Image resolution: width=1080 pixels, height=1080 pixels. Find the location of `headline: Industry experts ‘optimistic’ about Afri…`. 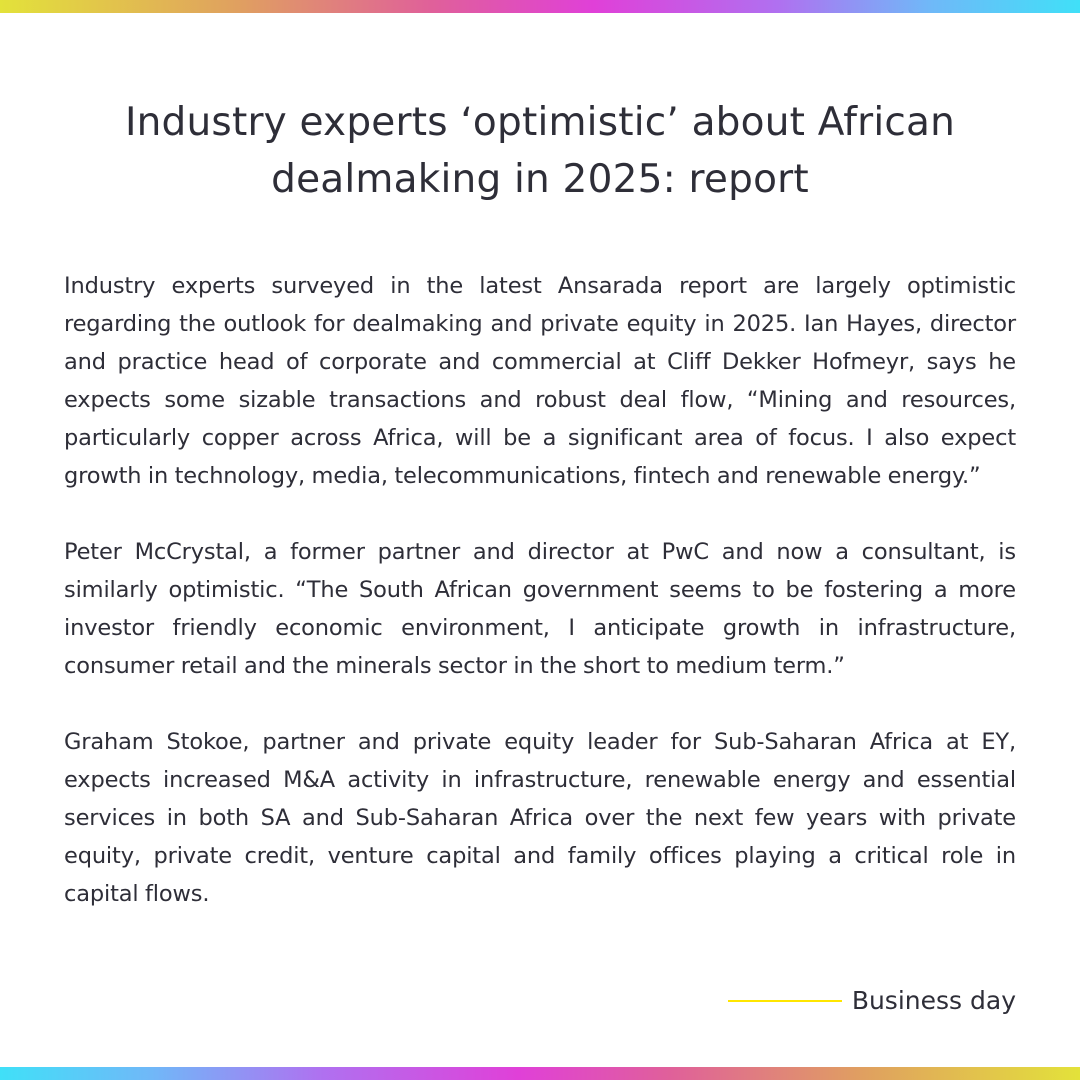

headline: Industry experts ‘optimistic’ about Afri… is located at coordinates (540, 151).